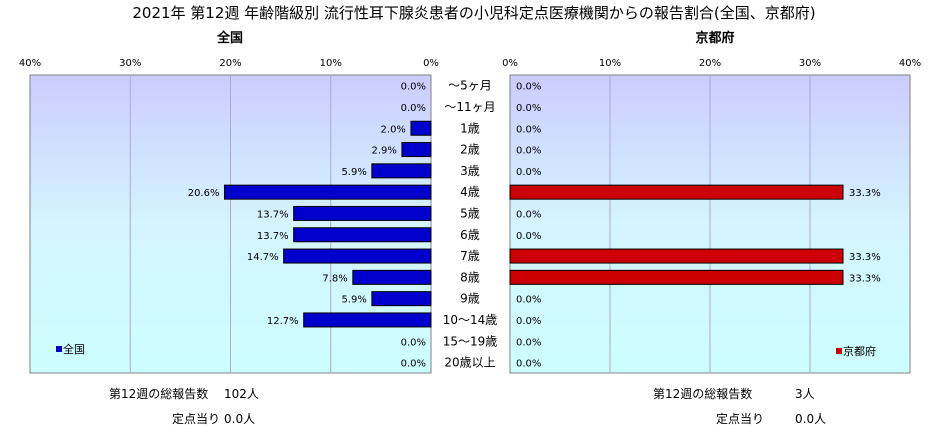 This screenshot has width=949, height=433. I want to click on category-label: 2歳, so click(470, 150).